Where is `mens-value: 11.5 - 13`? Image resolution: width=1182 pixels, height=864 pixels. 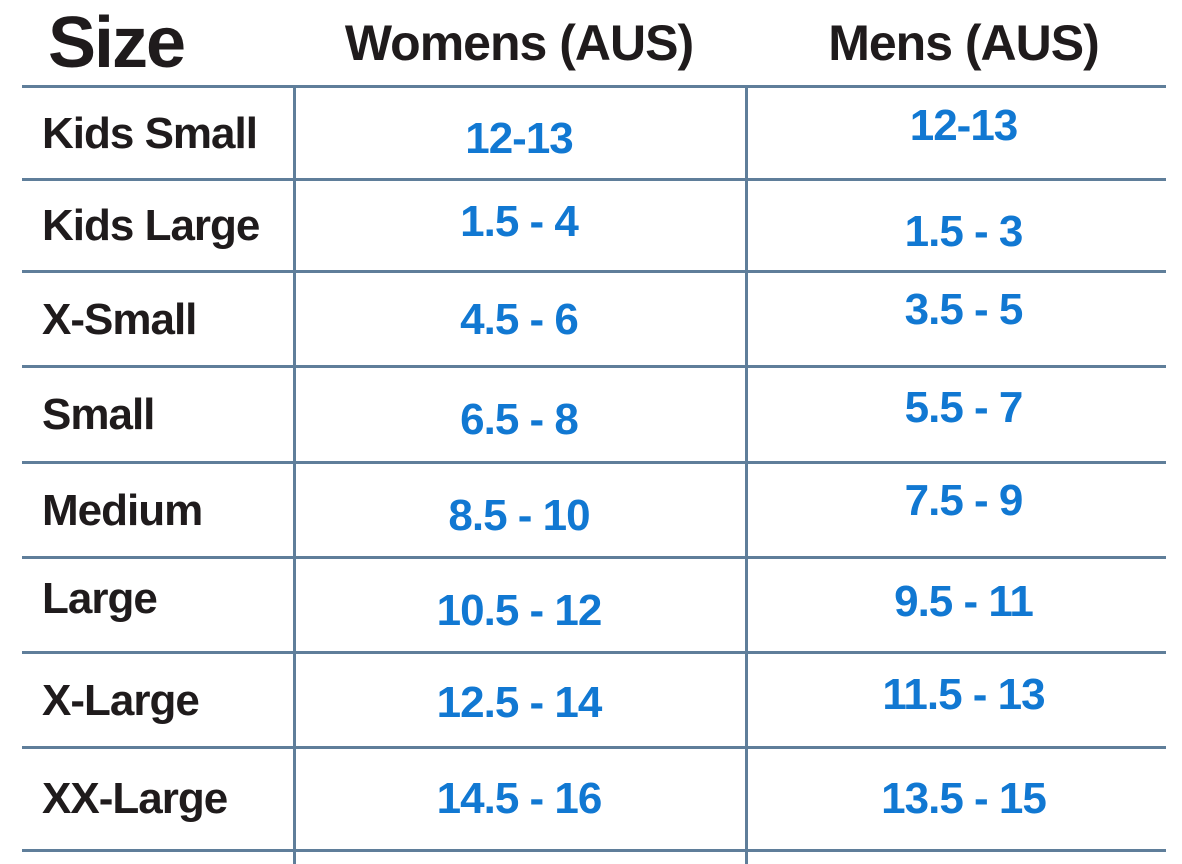
mens-value: 11.5 - 13 is located at coordinates (963, 694).